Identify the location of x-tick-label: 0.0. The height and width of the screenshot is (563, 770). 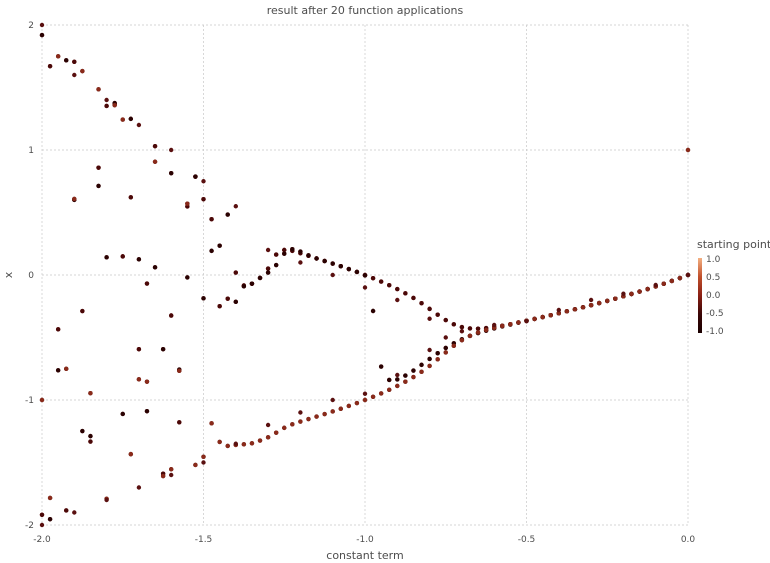
(688, 540).